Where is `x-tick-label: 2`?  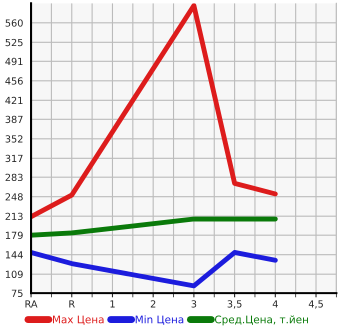 x-tick-label: 2 is located at coordinates (153, 304).